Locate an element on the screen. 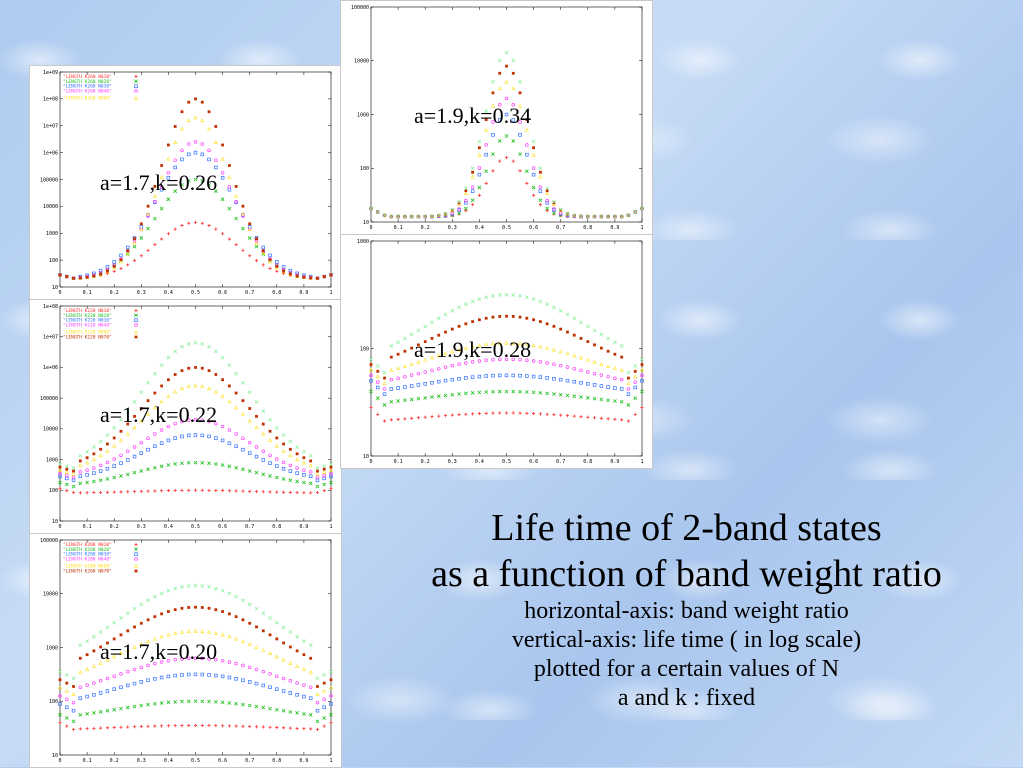 Image resolution: width=1023 pixels, height=768 pixels. legend-entry: "LENGTH K260 N040" is located at coordinates (87, 91).